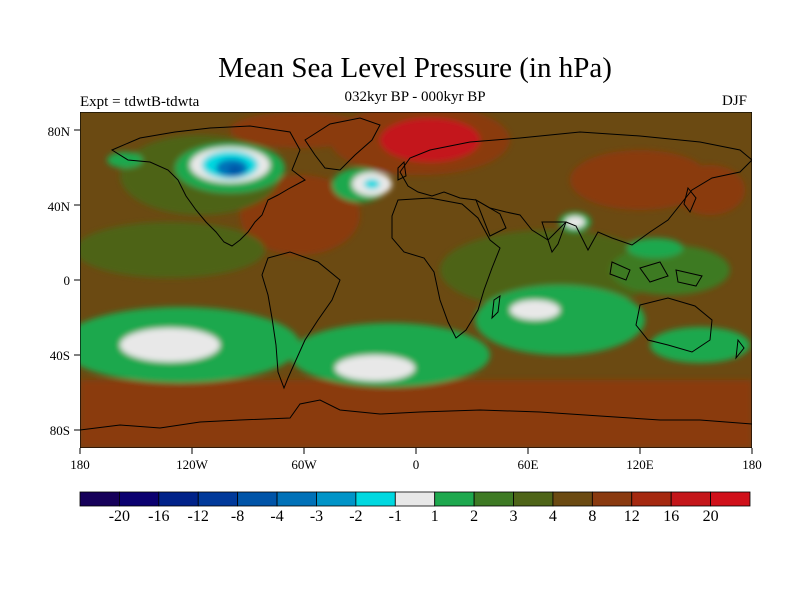 The image size is (800, 600). Describe the element at coordinates (434, 516) in the screenshot. I see `colorbar-label: 1` at that location.